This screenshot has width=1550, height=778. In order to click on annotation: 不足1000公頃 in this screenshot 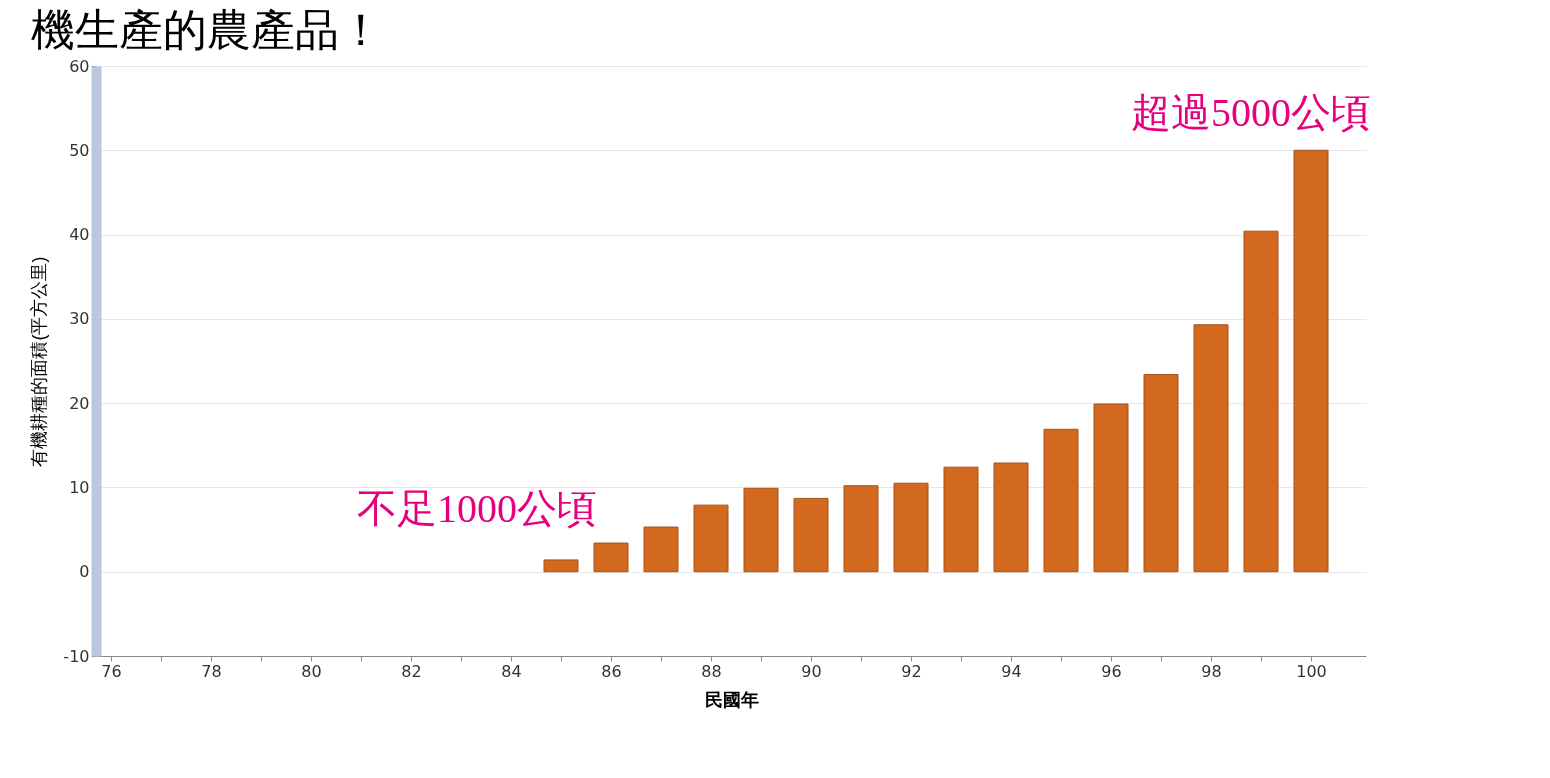, I will do `click(477, 508)`.